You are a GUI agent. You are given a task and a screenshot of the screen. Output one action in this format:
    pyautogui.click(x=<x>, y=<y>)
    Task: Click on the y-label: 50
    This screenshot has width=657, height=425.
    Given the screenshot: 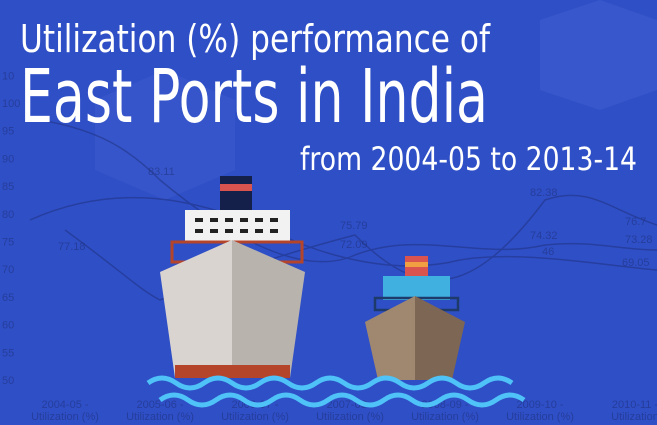 What is the action you would take?
    pyautogui.click(x=8, y=381)
    